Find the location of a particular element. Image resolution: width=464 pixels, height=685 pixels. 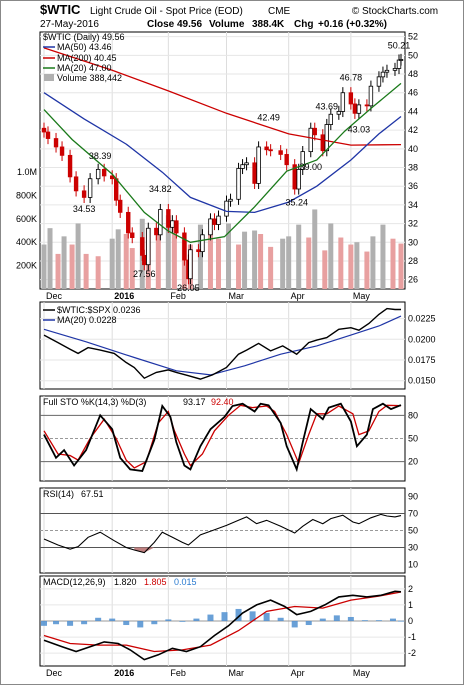

sto-d-line is located at coordinates (222, 436).